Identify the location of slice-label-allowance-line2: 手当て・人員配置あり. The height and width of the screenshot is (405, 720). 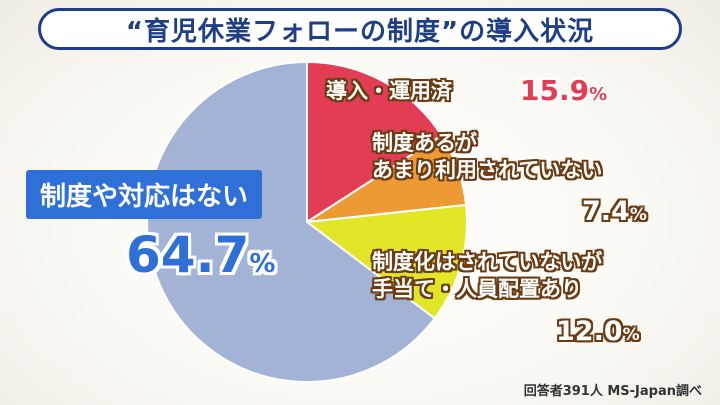
(477, 289).